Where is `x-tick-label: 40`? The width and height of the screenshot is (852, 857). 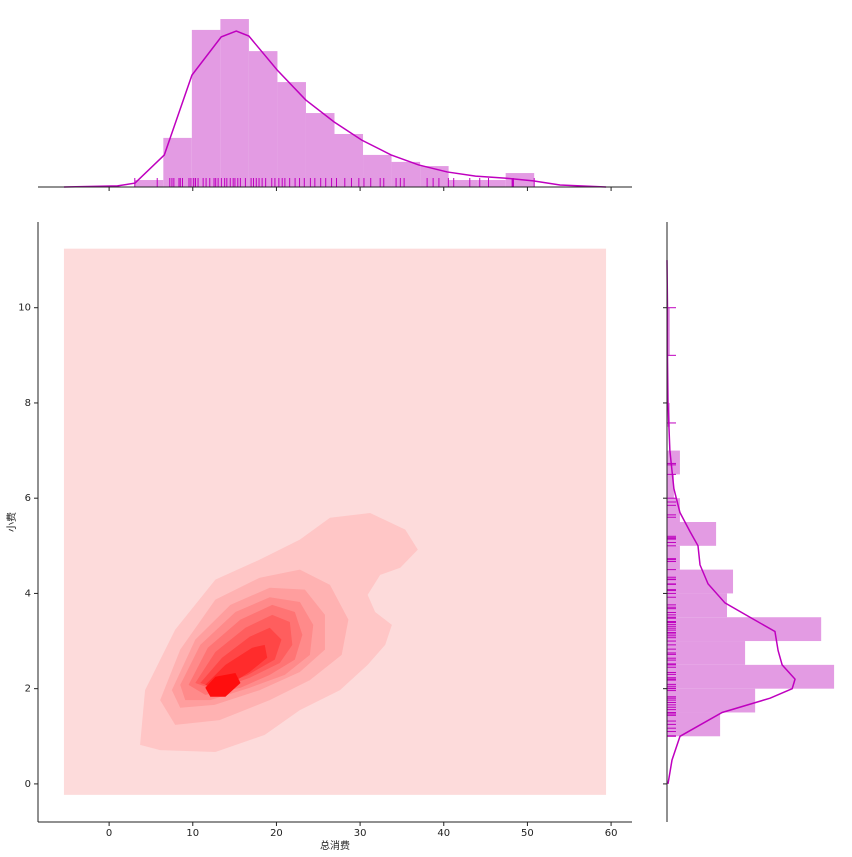
x-tick-label: 40 is located at coordinates (443, 833).